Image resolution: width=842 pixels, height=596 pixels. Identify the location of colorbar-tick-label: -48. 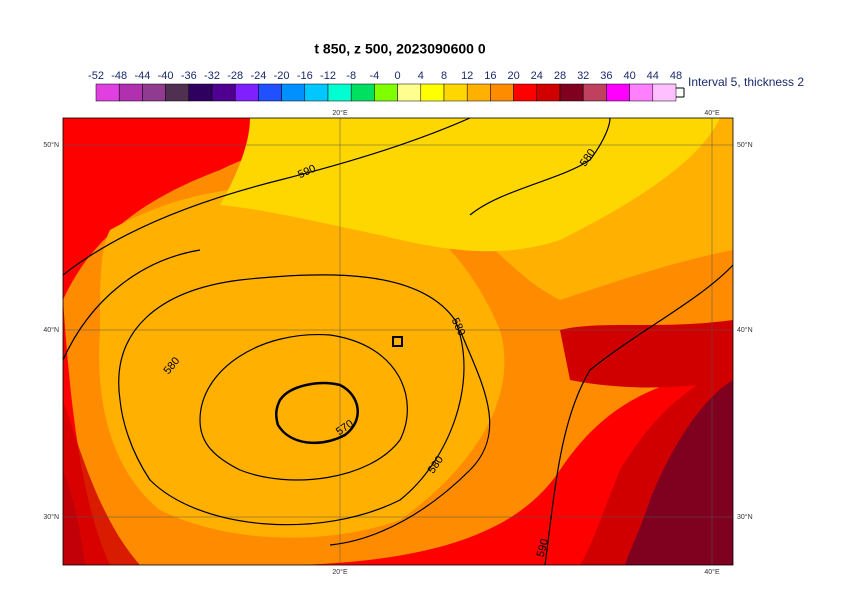
(119, 76).